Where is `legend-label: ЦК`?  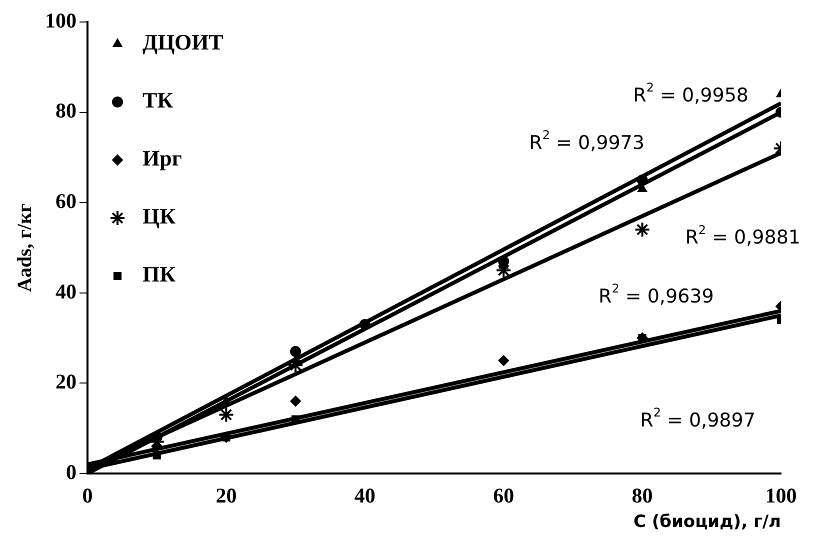
legend-label: ЦК is located at coordinates (159, 216).